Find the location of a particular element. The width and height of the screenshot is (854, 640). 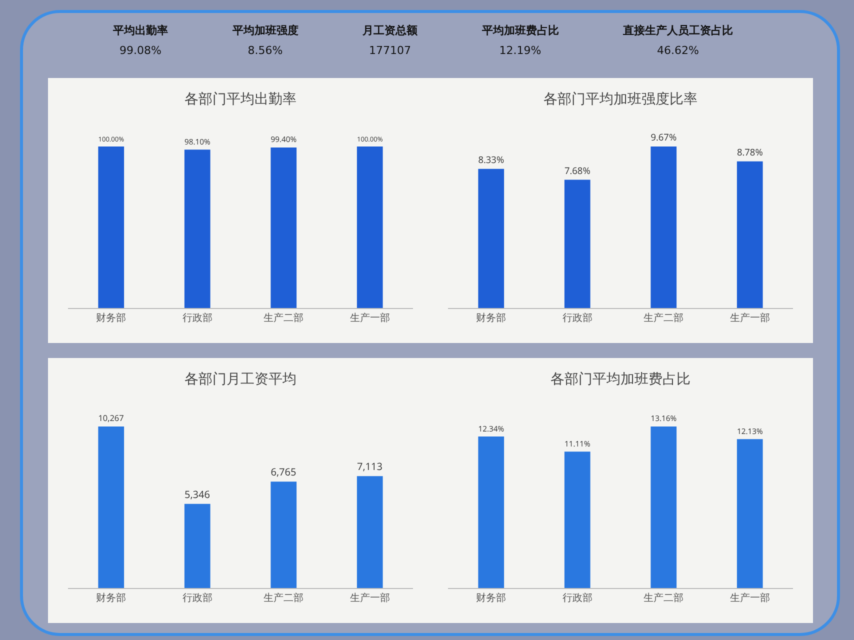

text: 177107 is located at coordinates (390, 50).